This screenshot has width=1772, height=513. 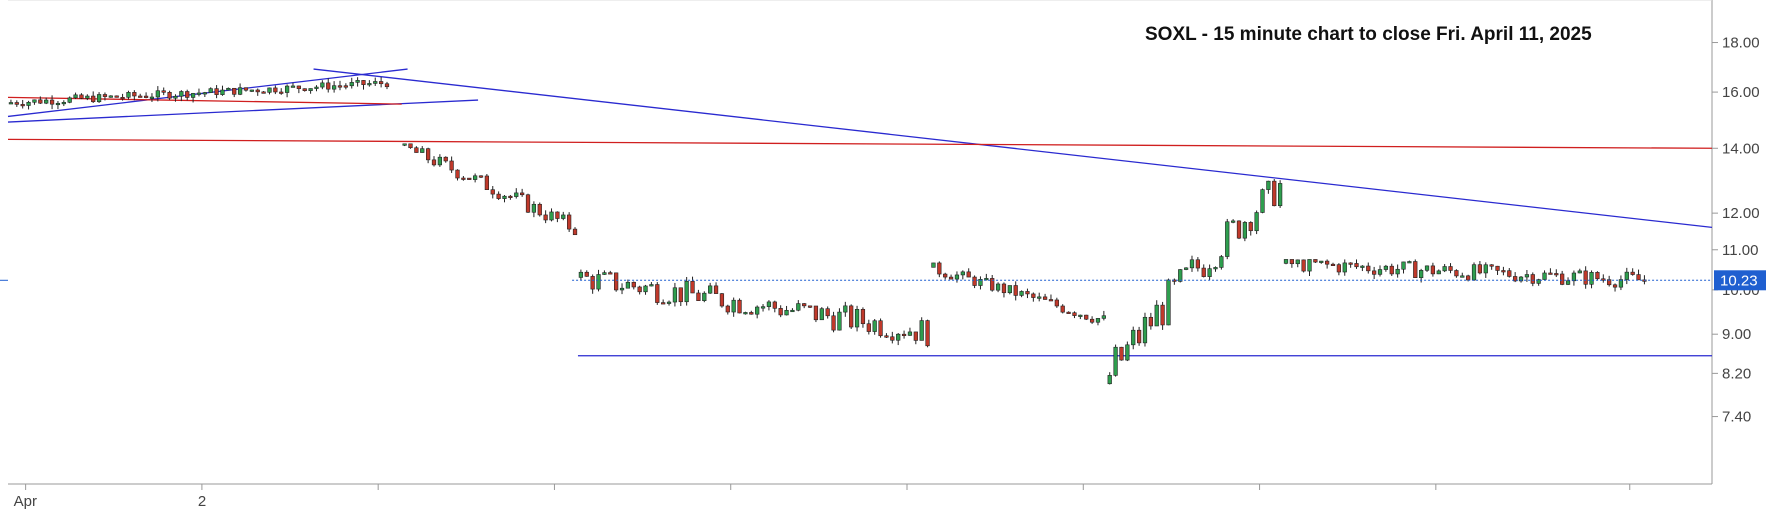 What do you see at coordinates (1740, 250) in the screenshot?
I see `y-tick-label: 11.00` at bounding box center [1740, 250].